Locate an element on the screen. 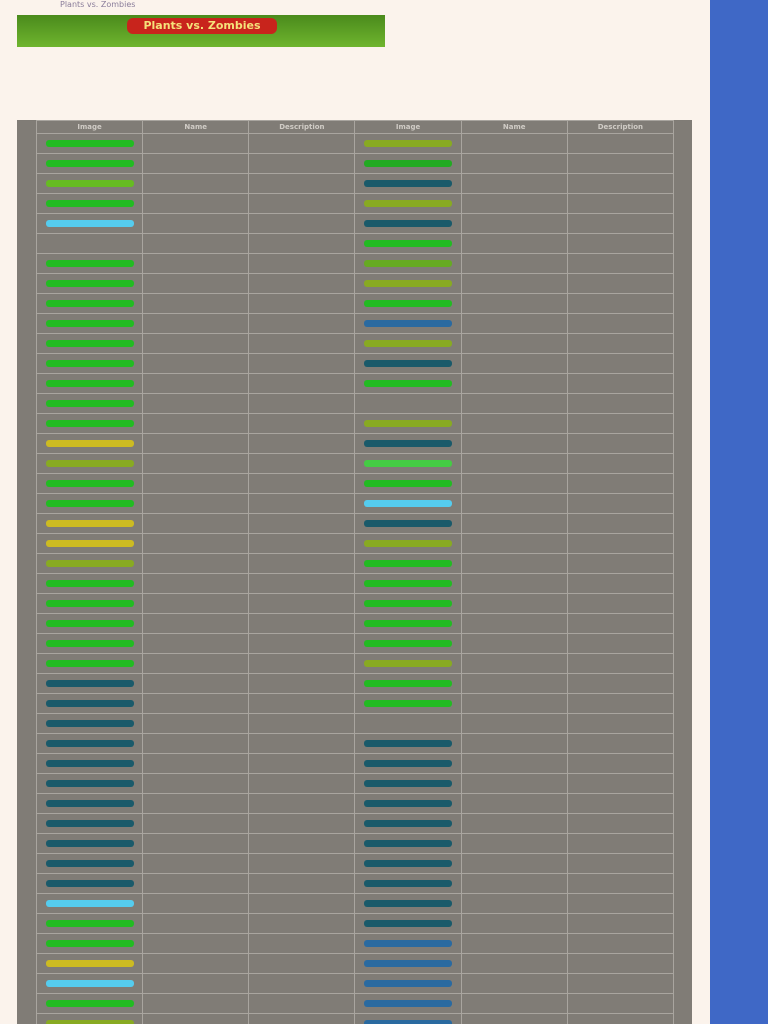 Image resolution: width=768 pixels, height=1024 pixels. banner-logo: Plants vs. Zombies is located at coordinates (202, 26).